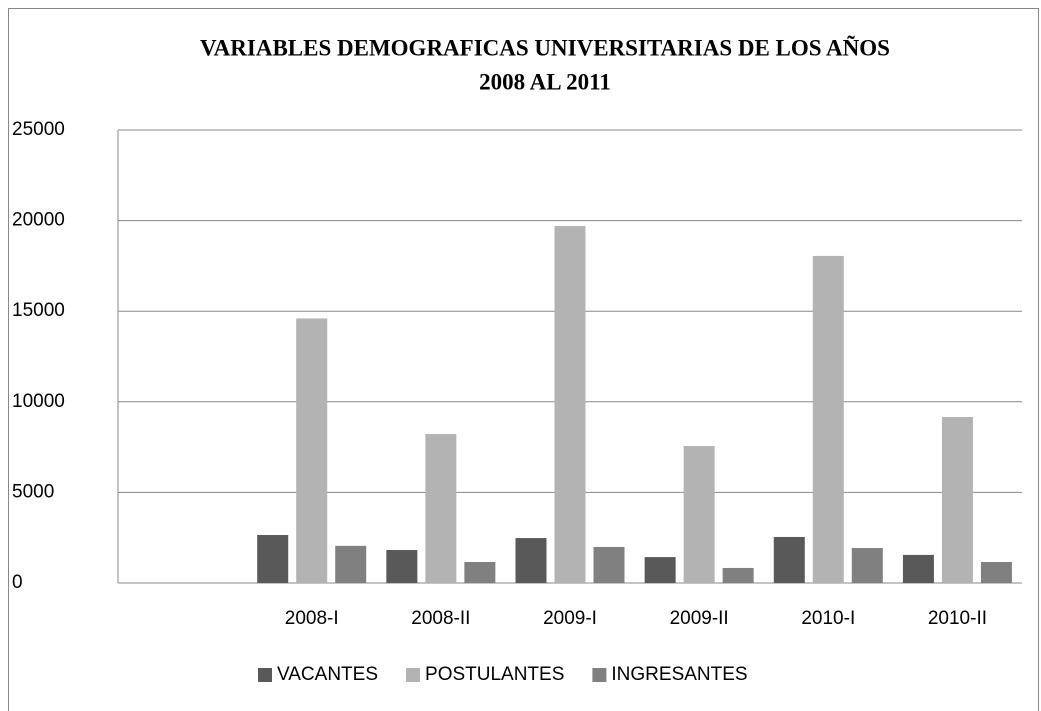 The width and height of the screenshot is (1041, 711). What do you see at coordinates (312, 618) in the screenshot?
I see `x-tick-label: 2008-I` at bounding box center [312, 618].